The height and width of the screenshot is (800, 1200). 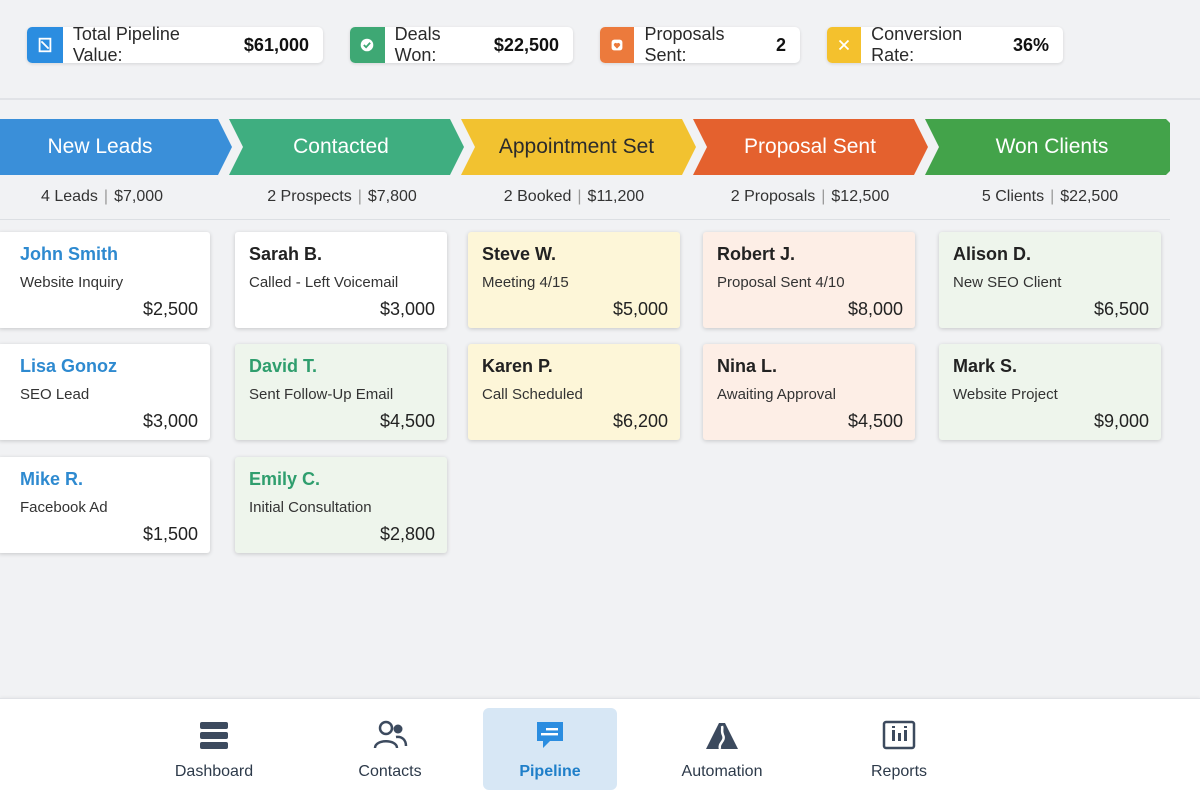 I want to click on stage-arrow-contacted, so click(x=346, y=147).